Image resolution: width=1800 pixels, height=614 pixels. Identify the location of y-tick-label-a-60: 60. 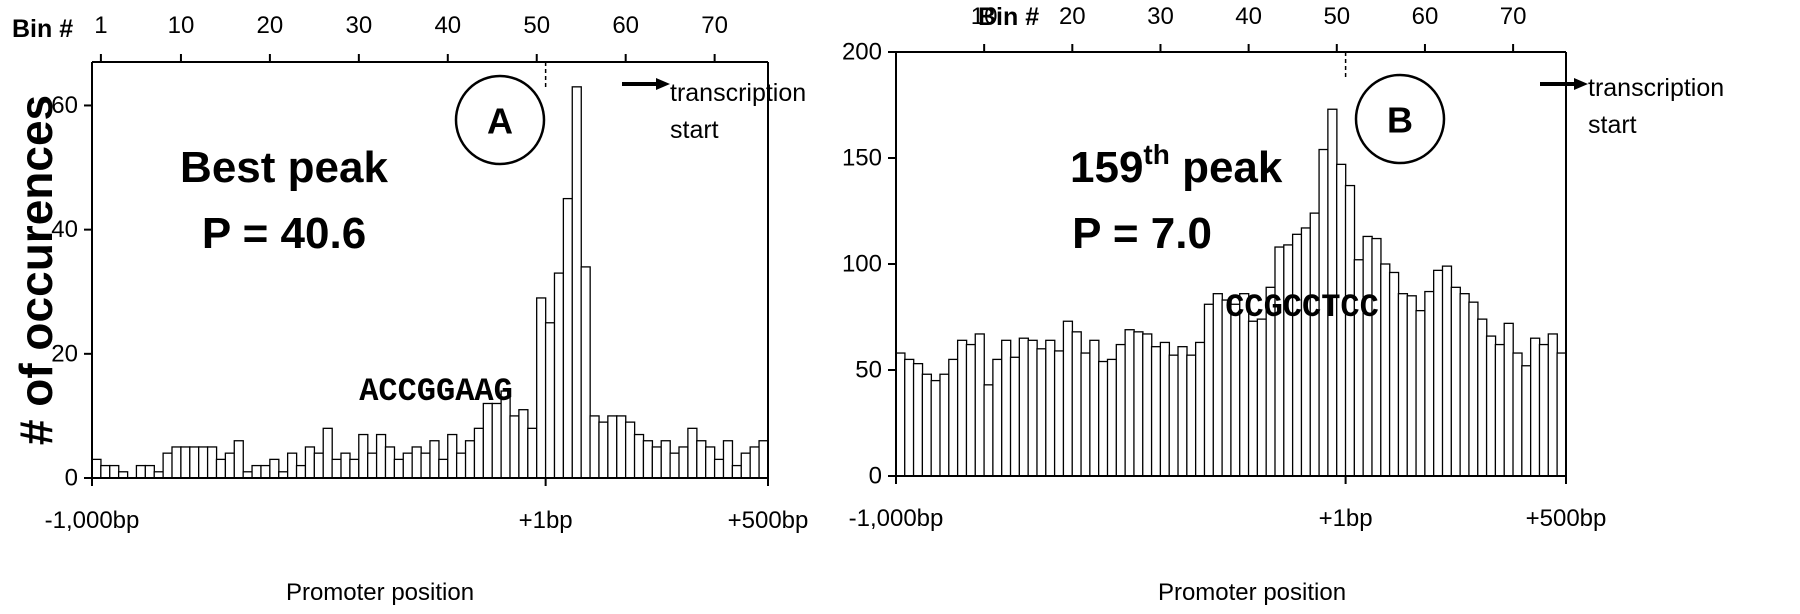
(64, 105).